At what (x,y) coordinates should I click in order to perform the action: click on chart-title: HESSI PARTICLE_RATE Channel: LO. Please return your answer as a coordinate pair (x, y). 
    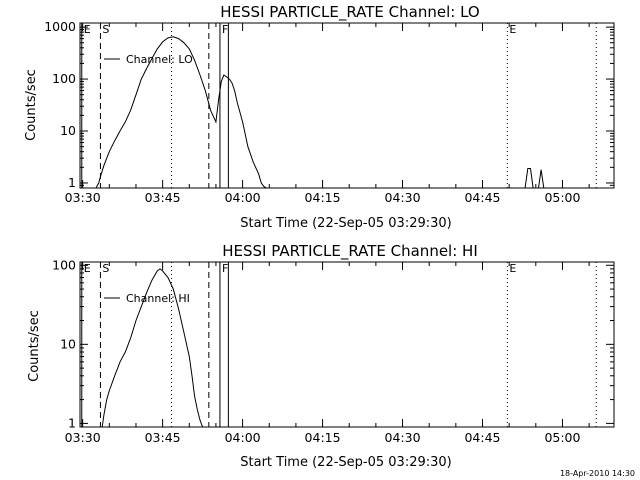
    Looking at the image, I should click on (349, 12).